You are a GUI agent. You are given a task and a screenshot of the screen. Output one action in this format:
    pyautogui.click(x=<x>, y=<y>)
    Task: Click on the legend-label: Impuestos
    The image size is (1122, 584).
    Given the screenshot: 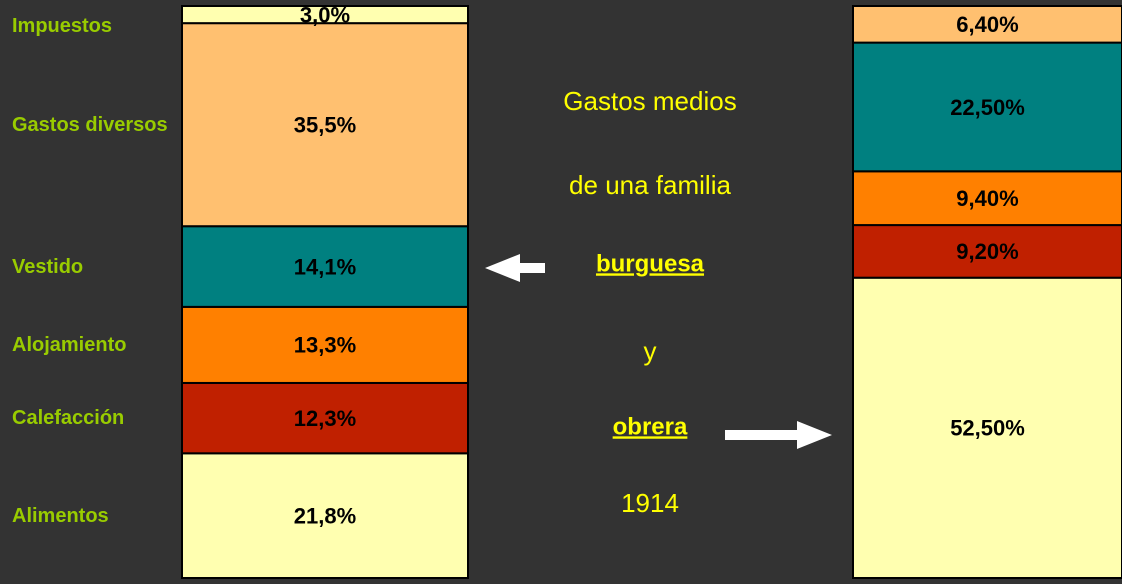 What is the action you would take?
    pyautogui.click(x=62, y=26)
    